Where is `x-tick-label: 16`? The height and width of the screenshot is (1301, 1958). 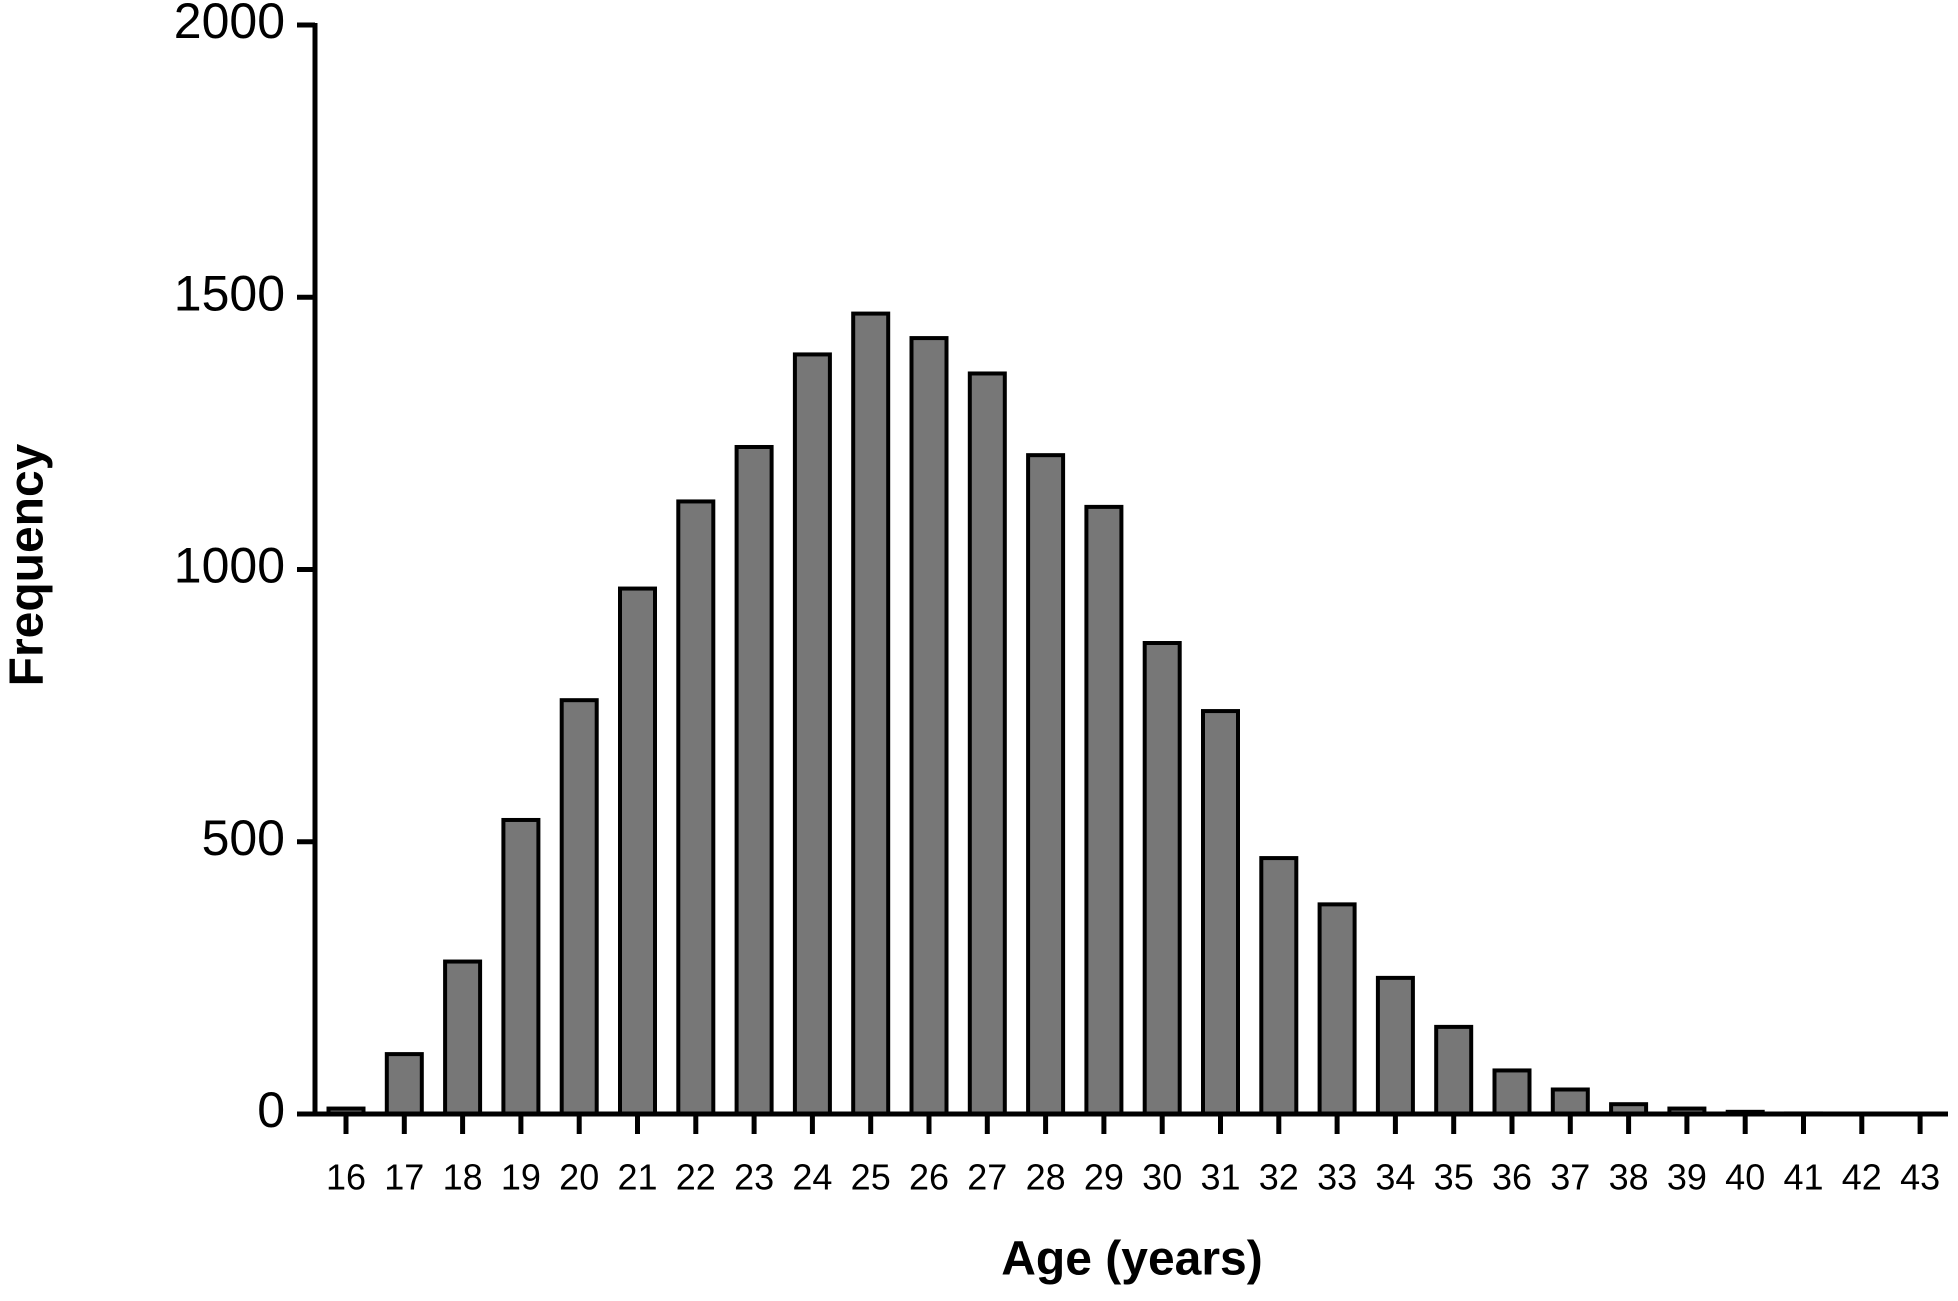
x-tick-label: 16 is located at coordinates (346, 1177).